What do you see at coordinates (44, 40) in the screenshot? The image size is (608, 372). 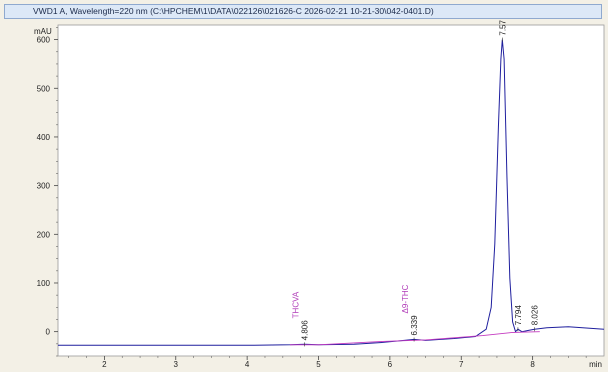 I see `y-tick-label: 600` at bounding box center [44, 40].